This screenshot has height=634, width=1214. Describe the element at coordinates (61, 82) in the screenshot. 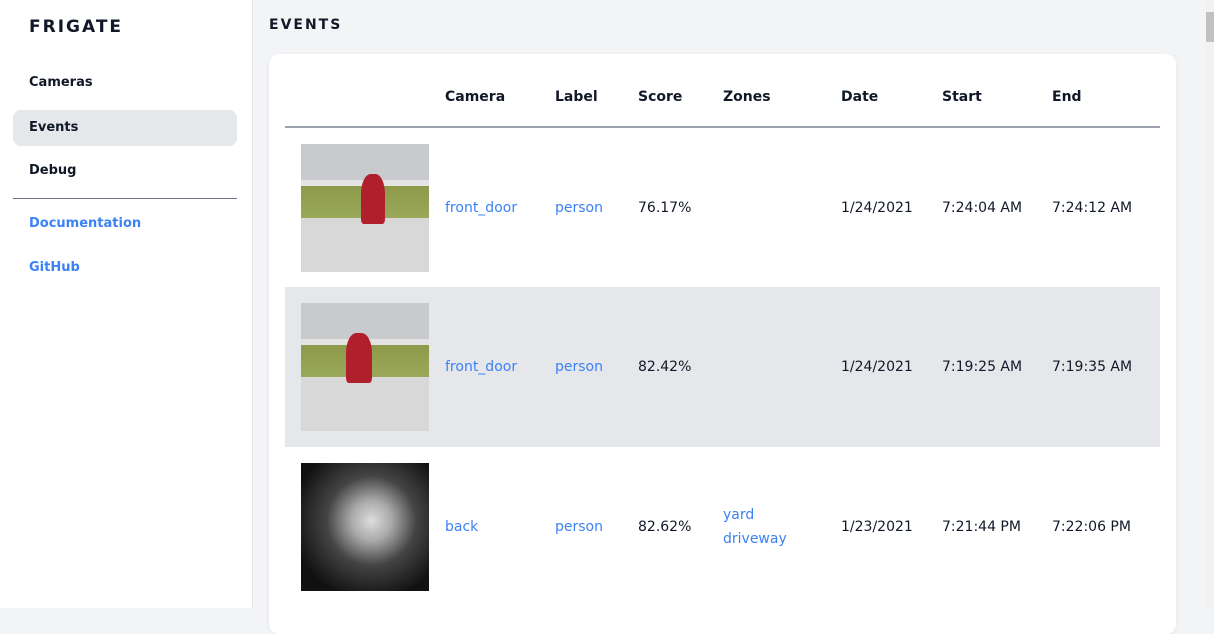

I see `sidebar-item-cameras: Cameras` at that location.